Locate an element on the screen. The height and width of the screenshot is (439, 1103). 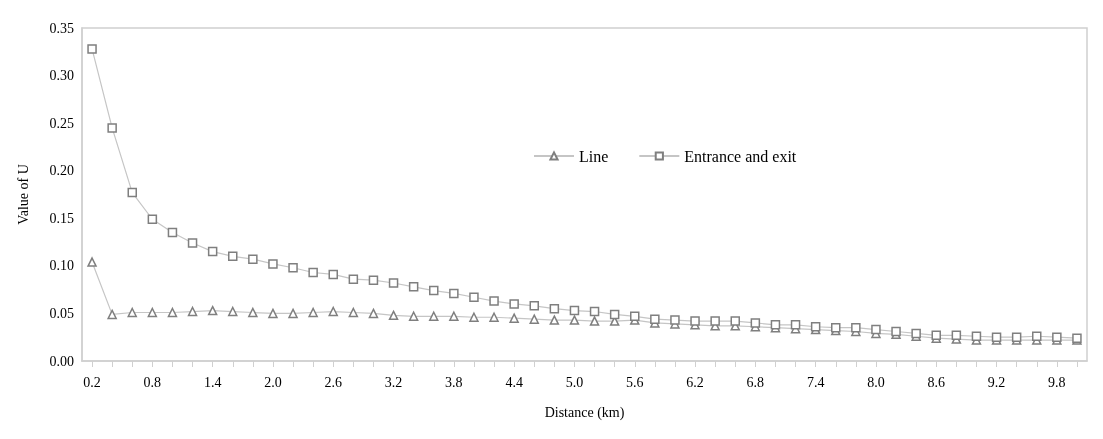
x-tick-label: 5.0 is located at coordinates (574, 382).